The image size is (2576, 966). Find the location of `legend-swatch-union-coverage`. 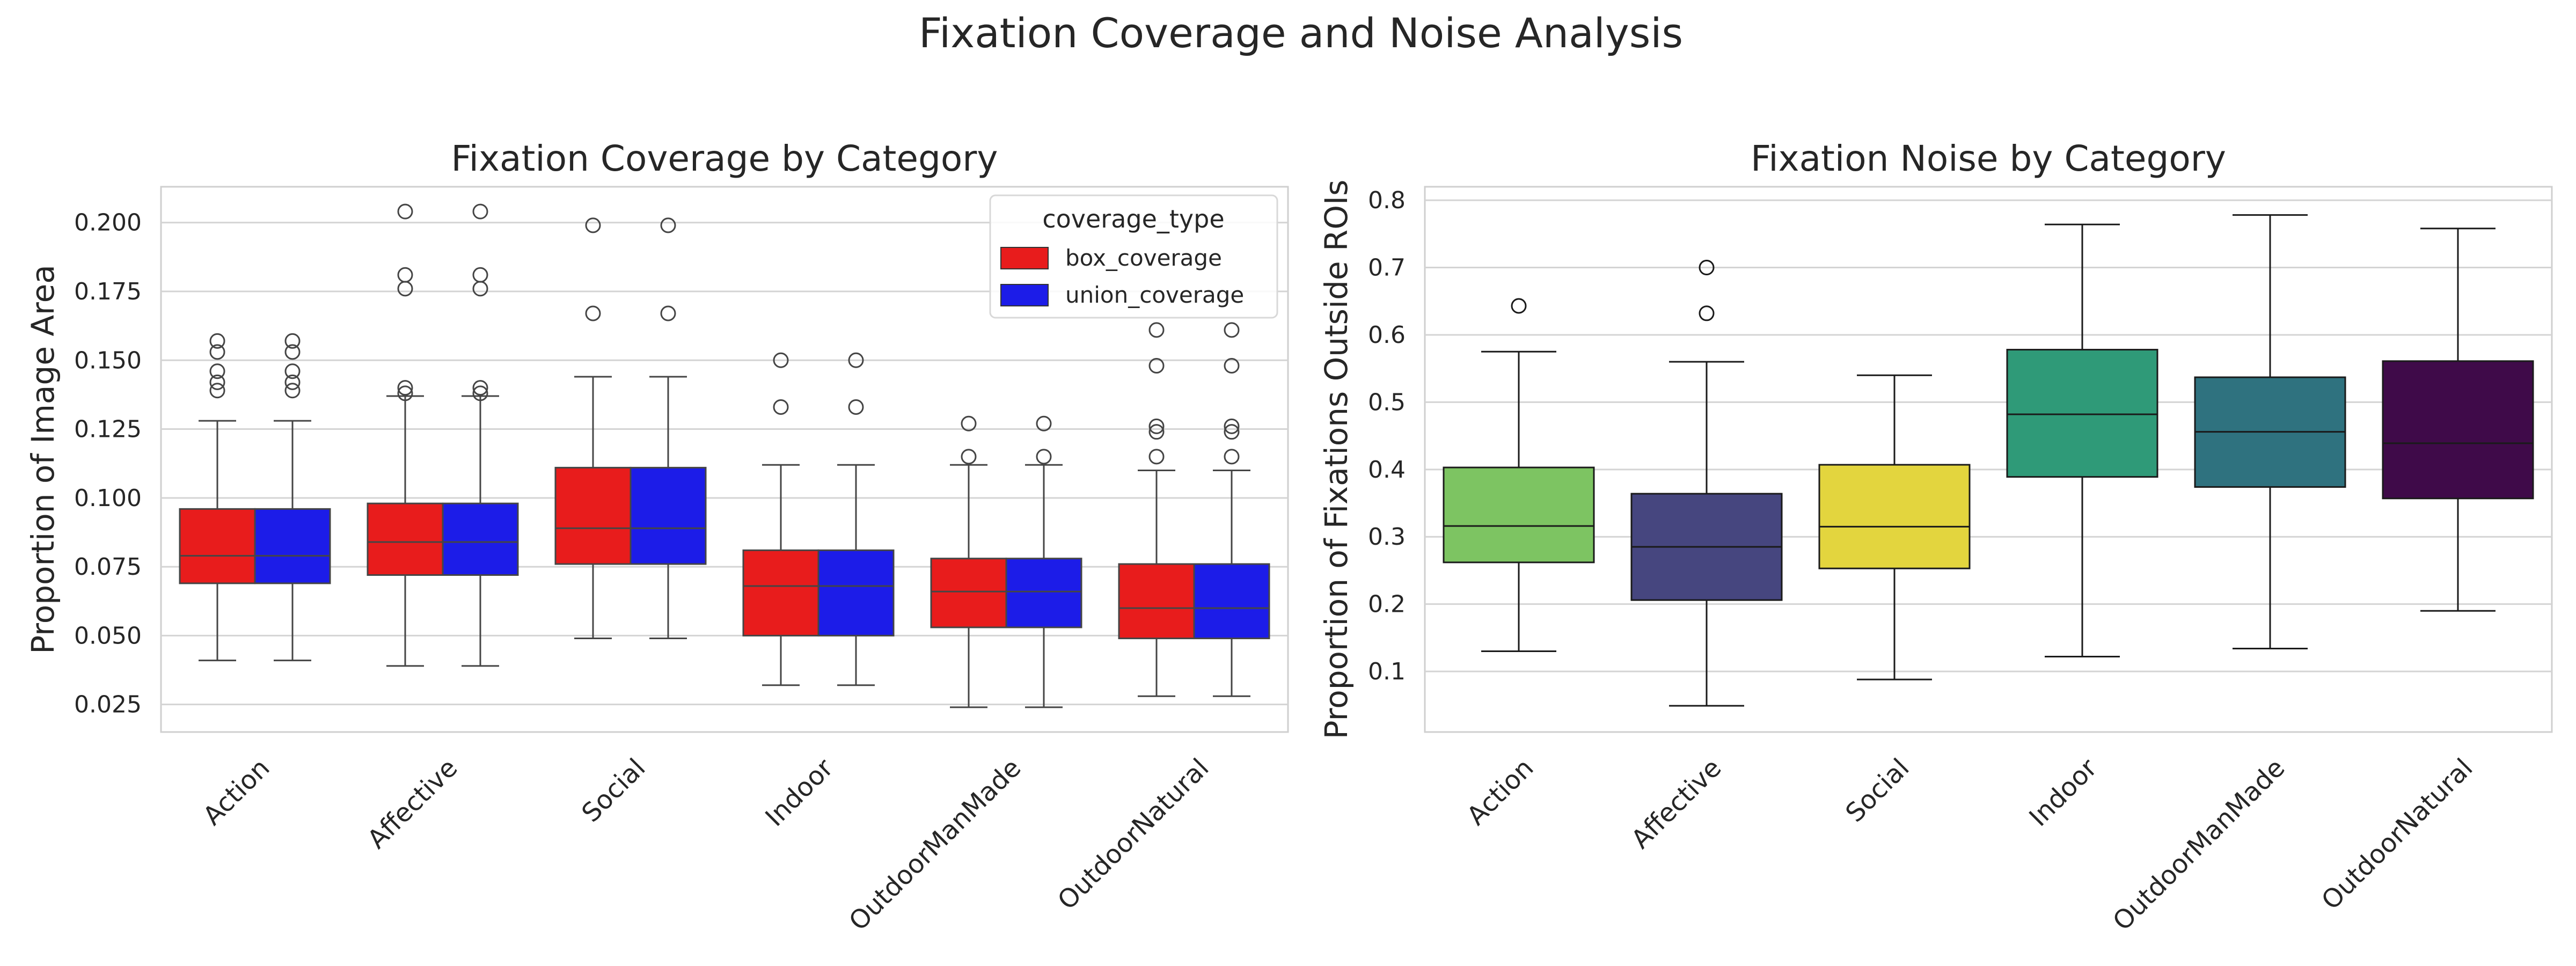

legend-swatch-union-coverage is located at coordinates (1024, 295).